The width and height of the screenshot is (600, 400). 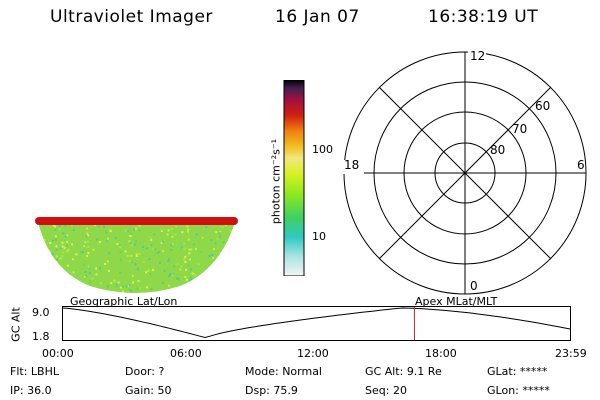 What do you see at coordinates (313, 353) in the screenshot?
I see `x-tick-1200: 12:00` at bounding box center [313, 353].